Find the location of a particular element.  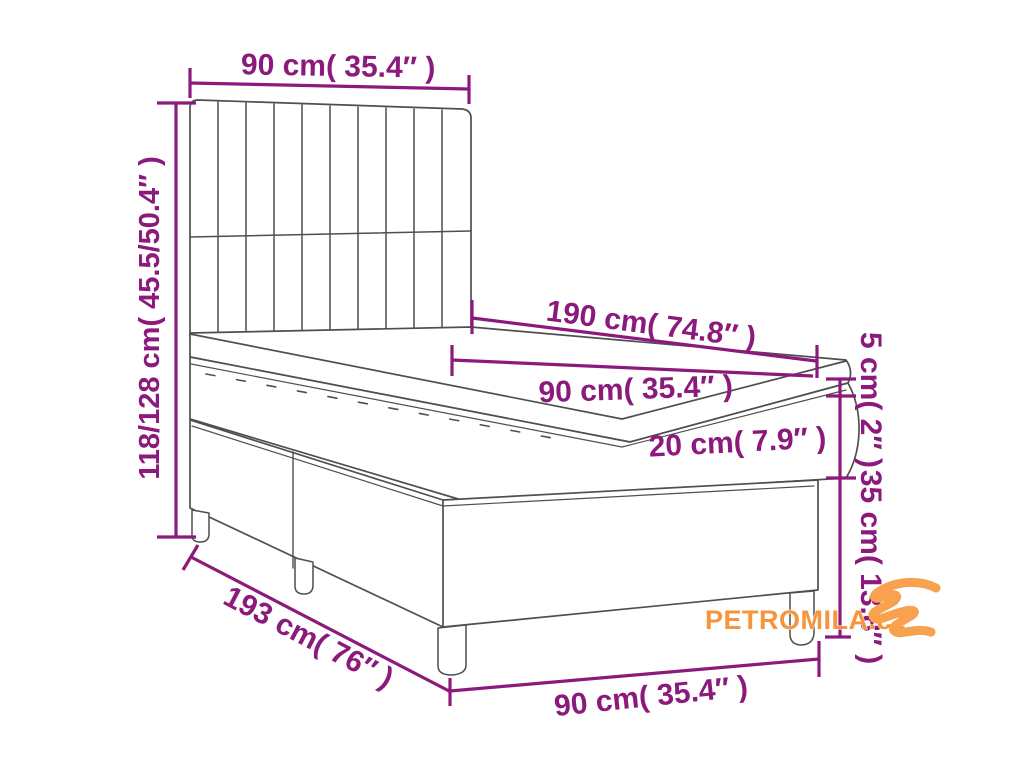

headboard-slat-lines is located at coordinates (330, 218).